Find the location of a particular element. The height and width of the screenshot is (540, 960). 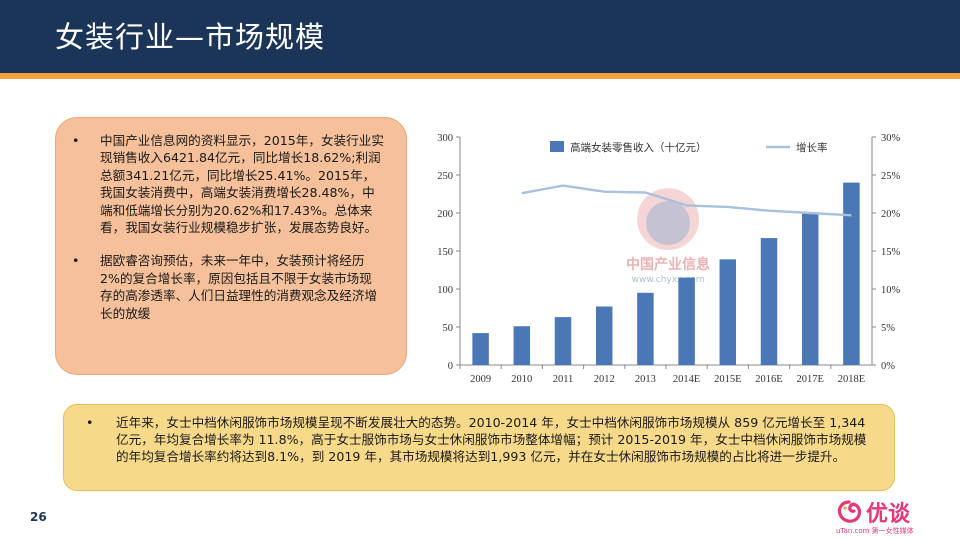

x-tick-label: 2016E is located at coordinates (768, 379).